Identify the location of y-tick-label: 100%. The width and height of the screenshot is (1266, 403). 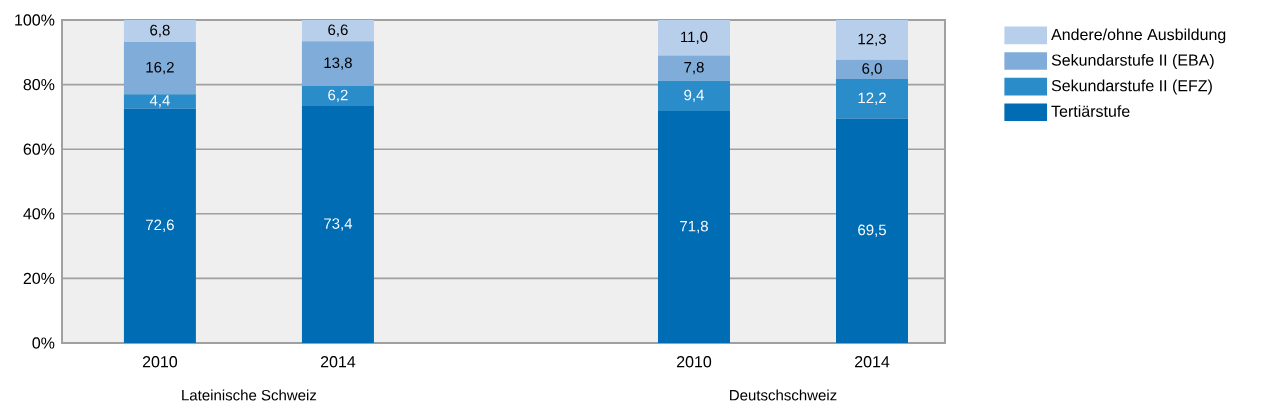
(35, 20).